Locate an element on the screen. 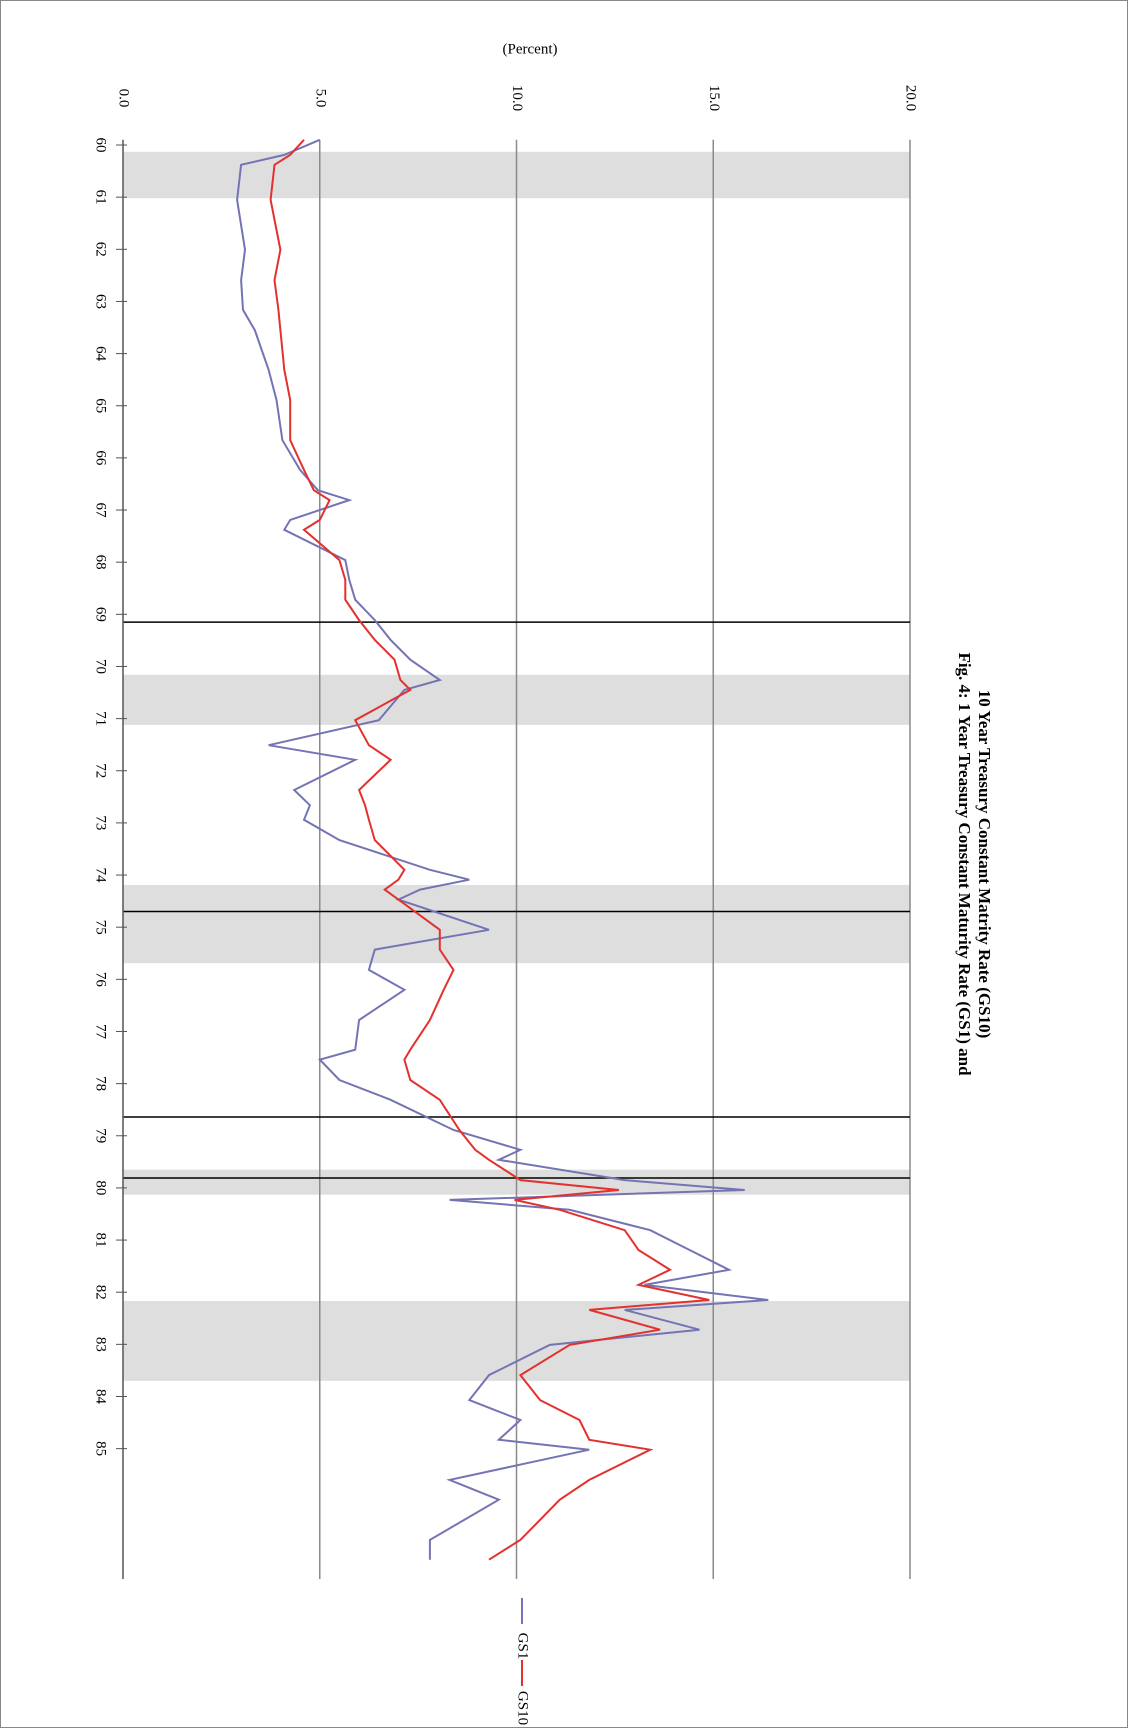 The image size is (1128, 1728). y-tick-label: 10.0 is located at coordinates (517, 98).